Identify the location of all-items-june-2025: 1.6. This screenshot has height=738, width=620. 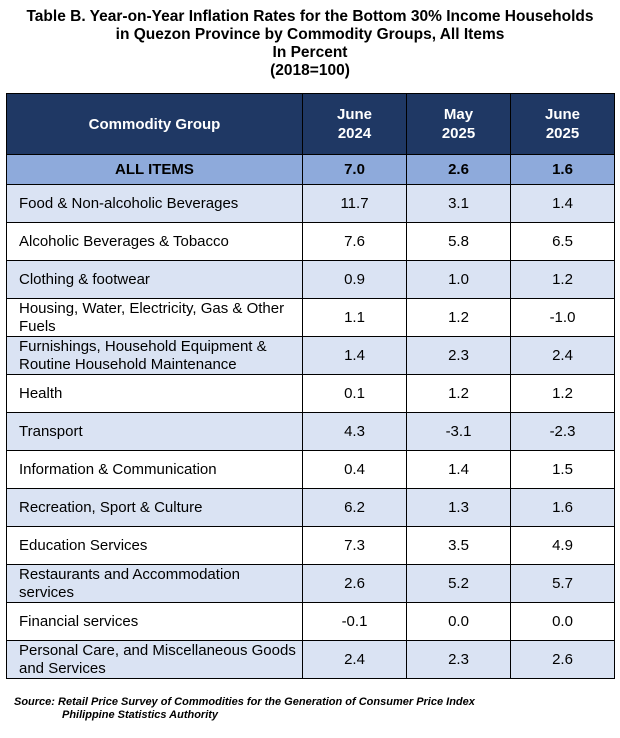
(562, 169).